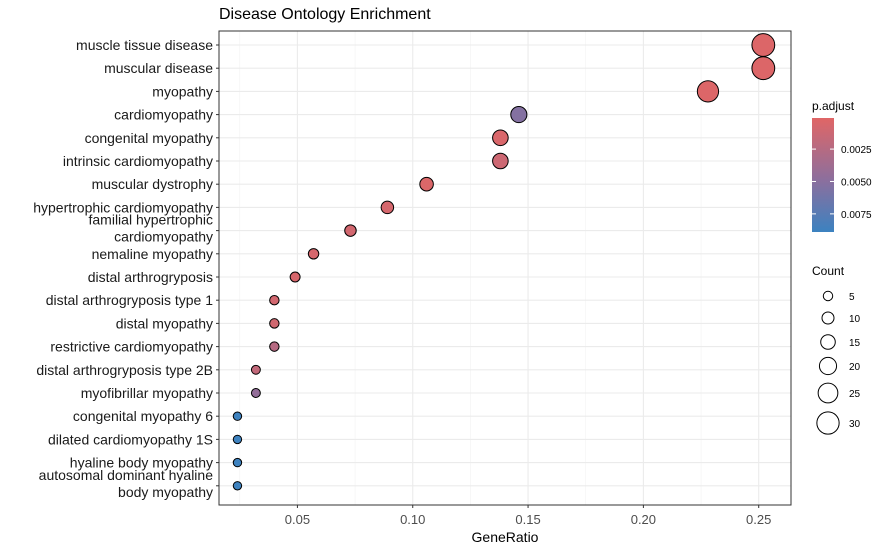 Image resolution: width=894 pixels, height=553 pixels. Describe the element at coordinates (123, 207) in the screenshot. I see `y-tick-label: hypertrophic cardiomyopathy` at that location.